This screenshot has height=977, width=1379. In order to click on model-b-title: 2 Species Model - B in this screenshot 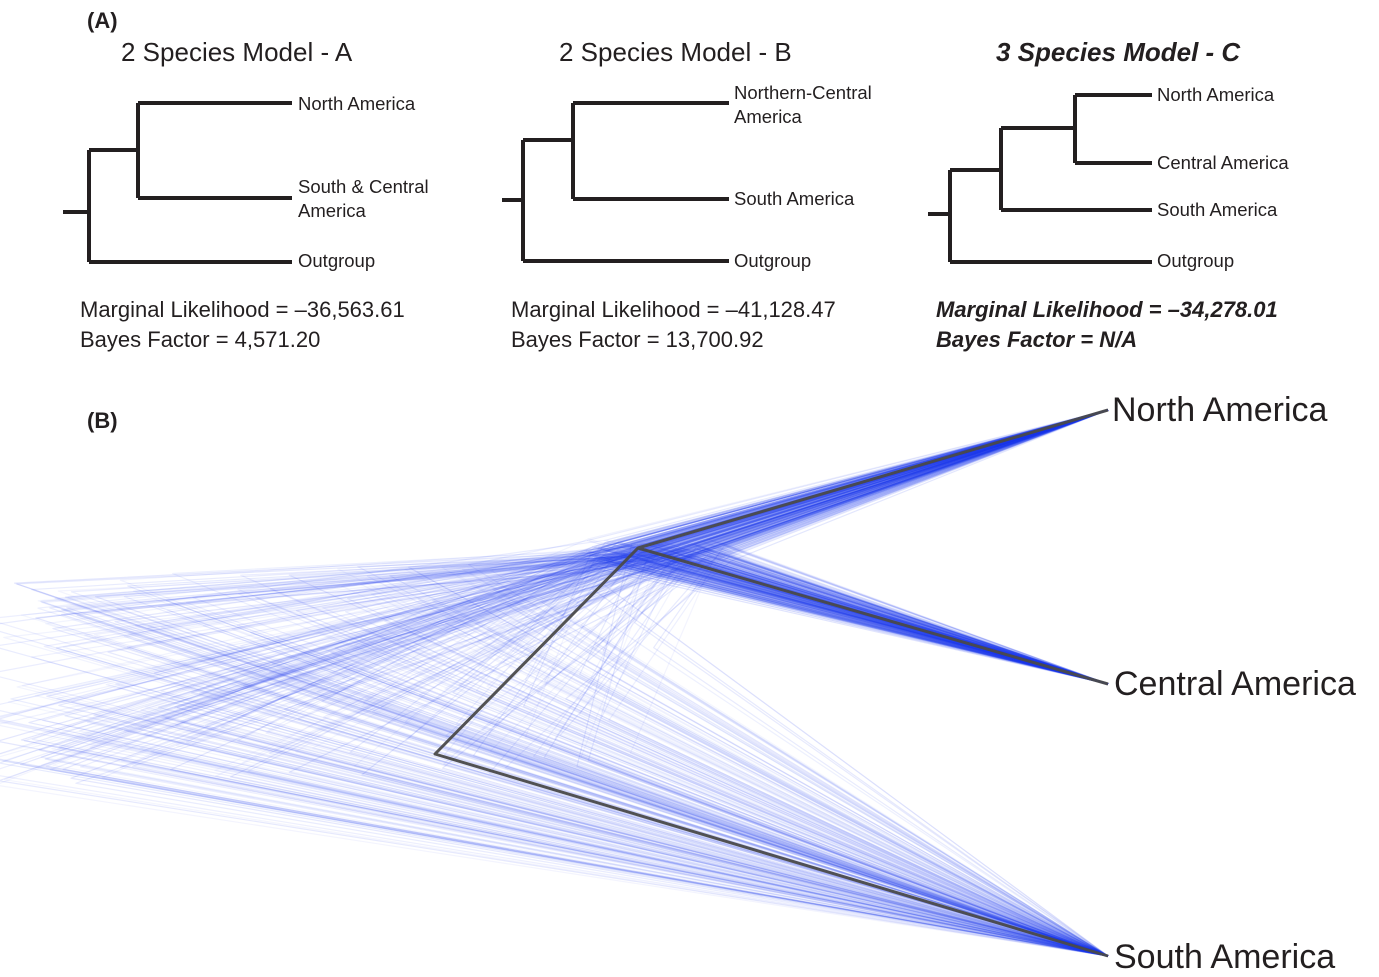, I will do `click(675, 52)`.